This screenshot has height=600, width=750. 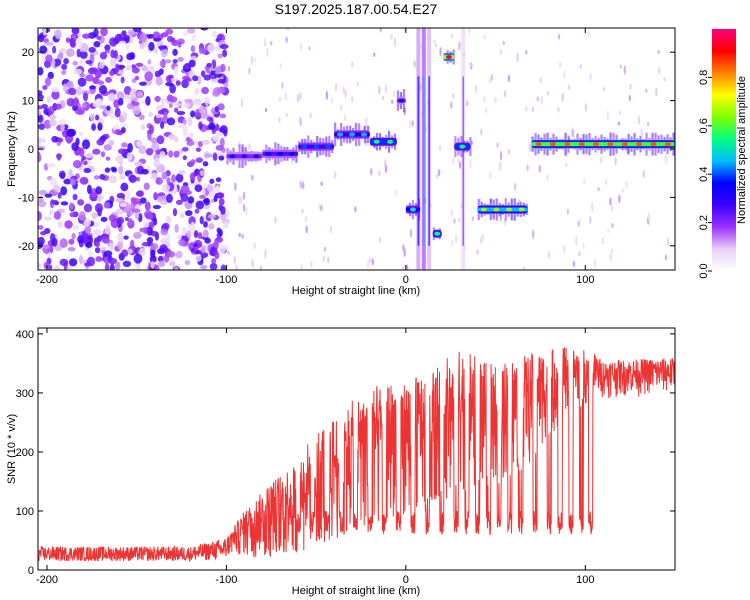 What do you see at coordinates (226, 580) in the screenshot?
I see `x-tick-label: -100` at bounding box center [226, 580].